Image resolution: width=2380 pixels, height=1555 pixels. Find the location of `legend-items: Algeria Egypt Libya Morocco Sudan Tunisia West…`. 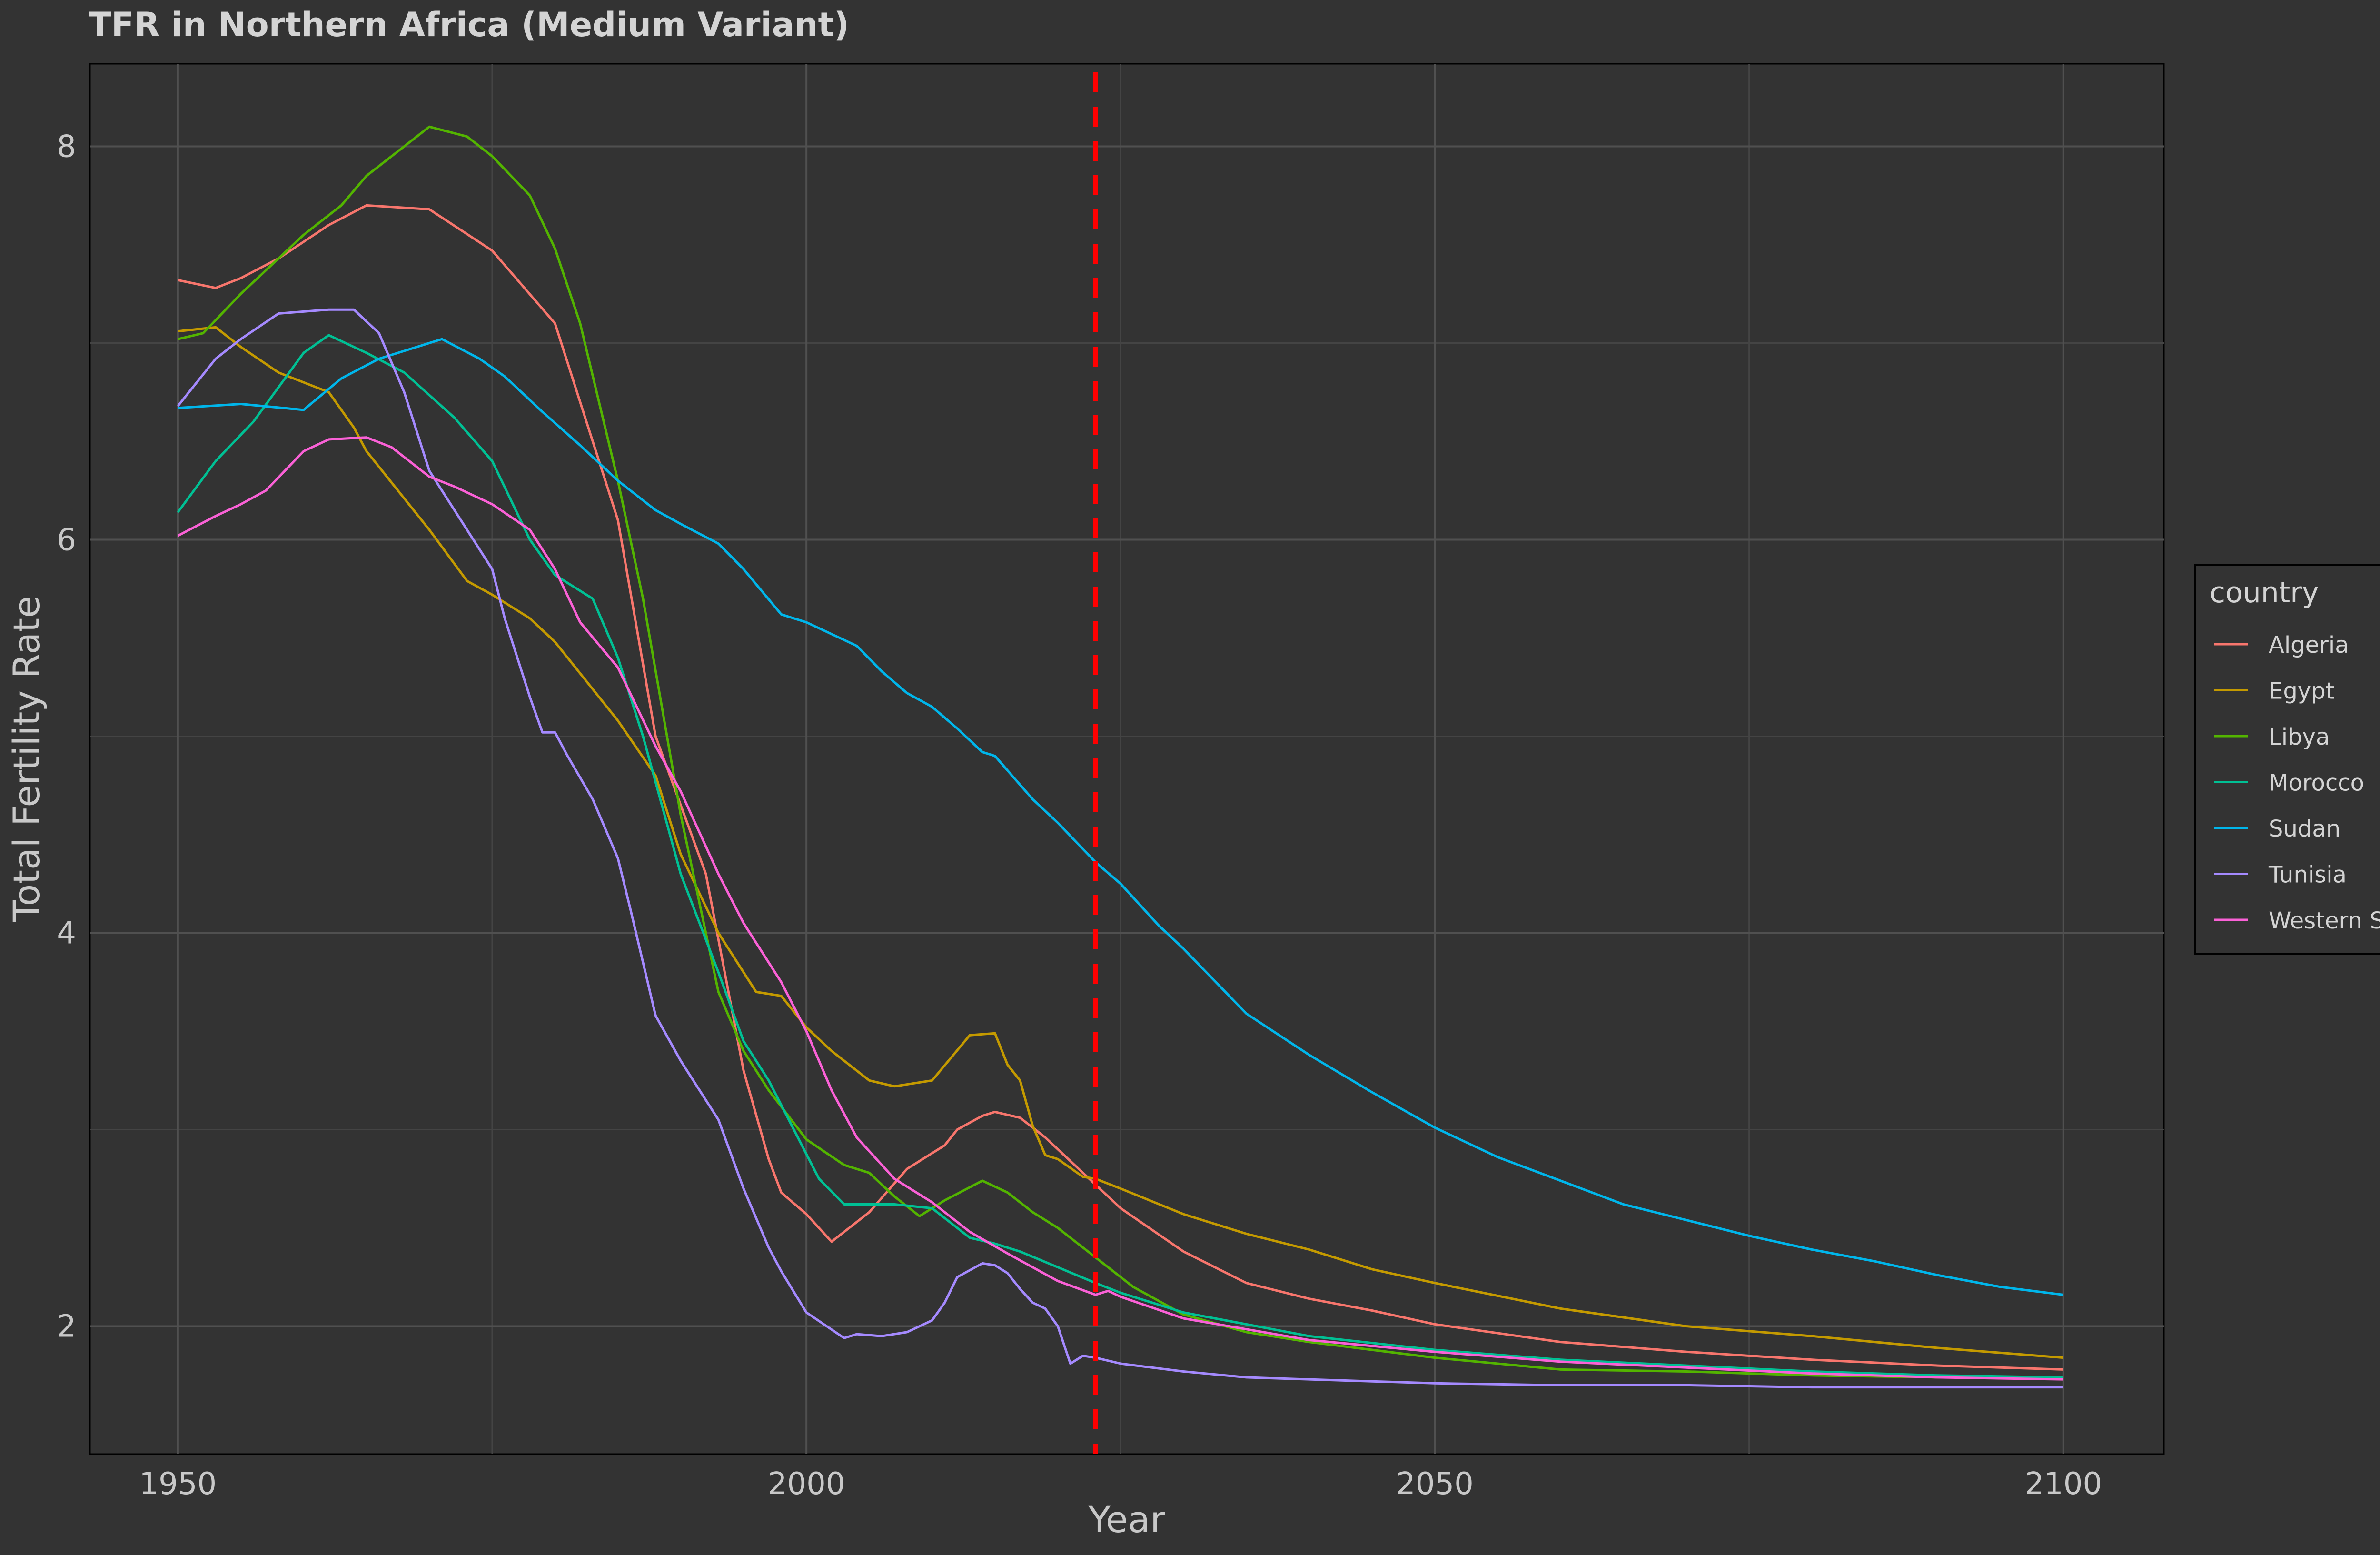

legend-items: Algeria Egypt Libya Morocco Sudan Tunisia West… is located at coordinates (2297, 783).